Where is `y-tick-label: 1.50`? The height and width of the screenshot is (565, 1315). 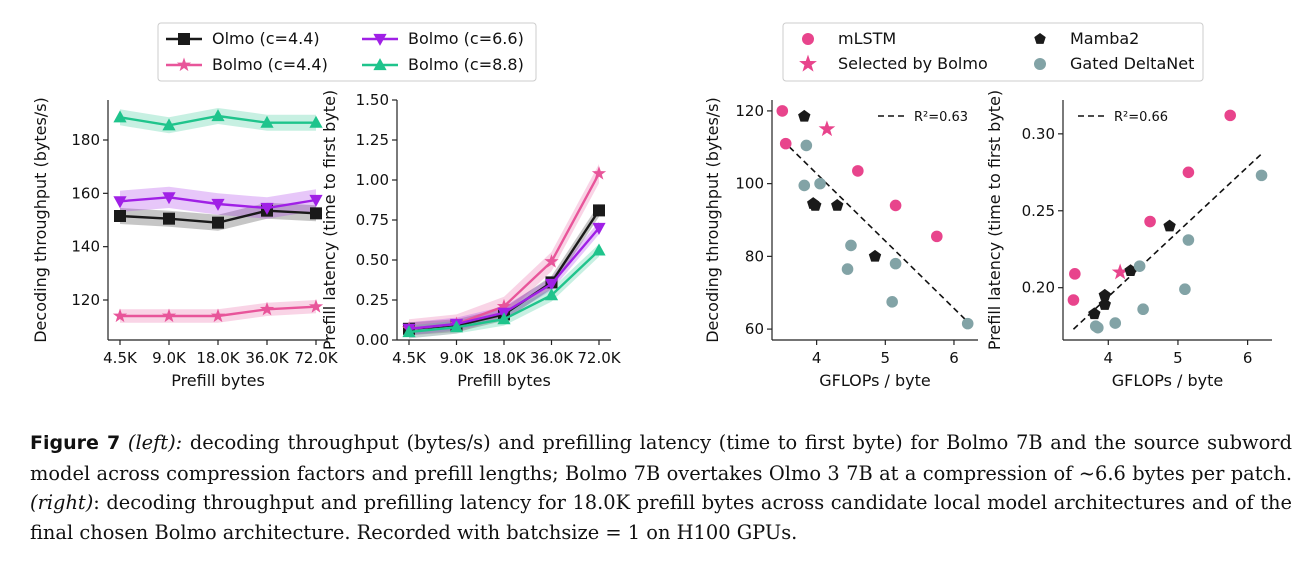
y-tick-label: 1.50 is located at coordinates (372, 100).